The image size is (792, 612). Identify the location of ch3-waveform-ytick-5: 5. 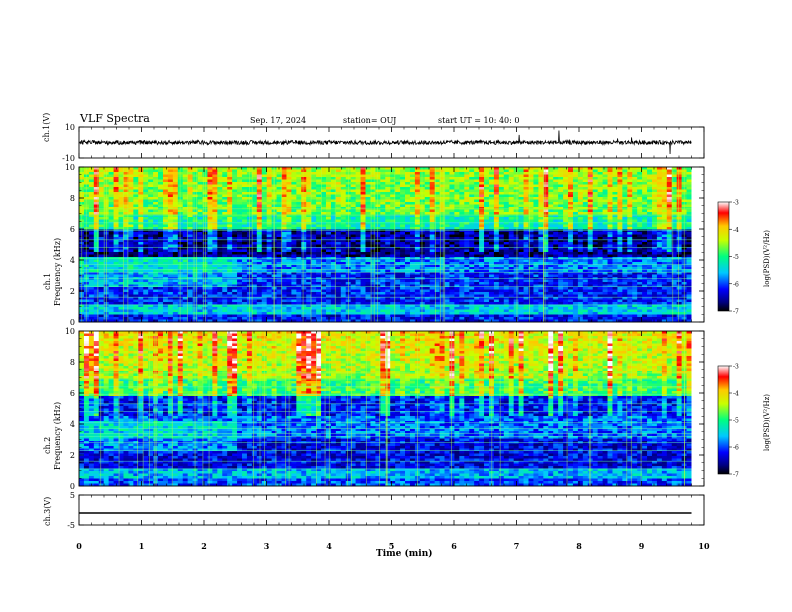
(72, 495).